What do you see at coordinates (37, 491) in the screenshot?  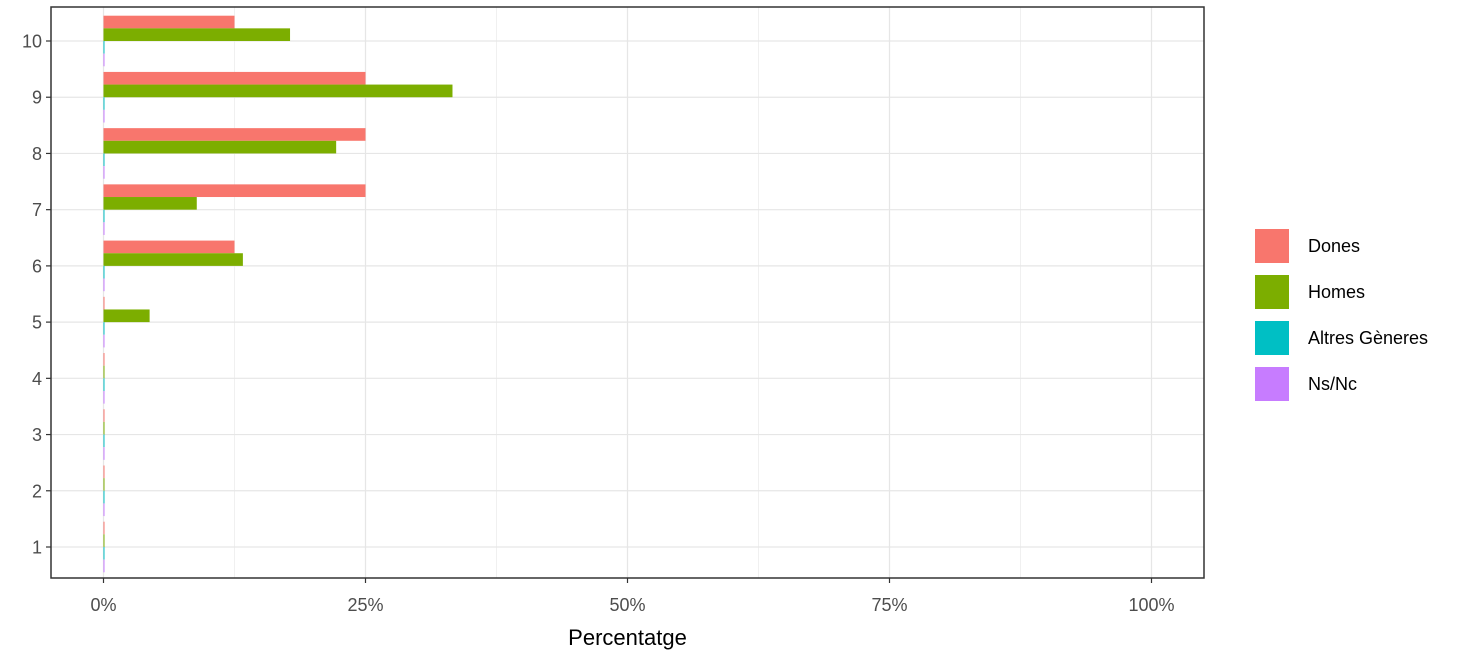 I see `y-tick-label: 2` at bounding box center [37, 491].